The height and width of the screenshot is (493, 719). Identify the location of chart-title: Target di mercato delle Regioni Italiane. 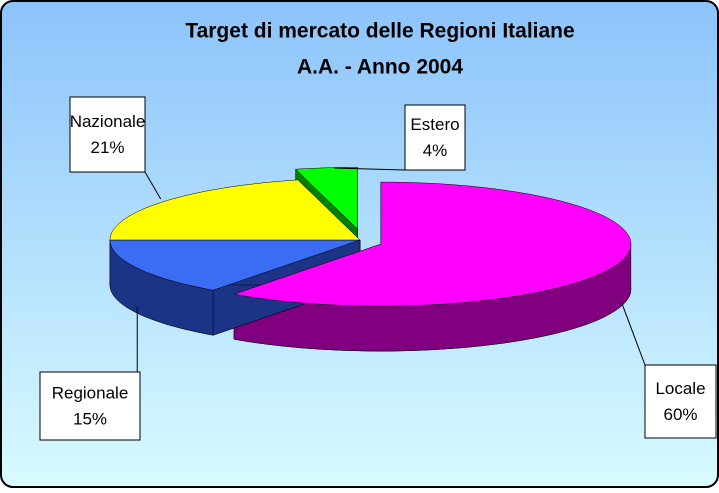
(379, 31).